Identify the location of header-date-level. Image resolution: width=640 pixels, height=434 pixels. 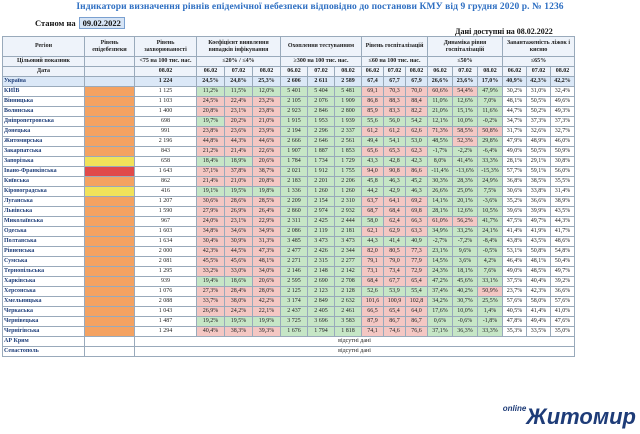
(109, 71).